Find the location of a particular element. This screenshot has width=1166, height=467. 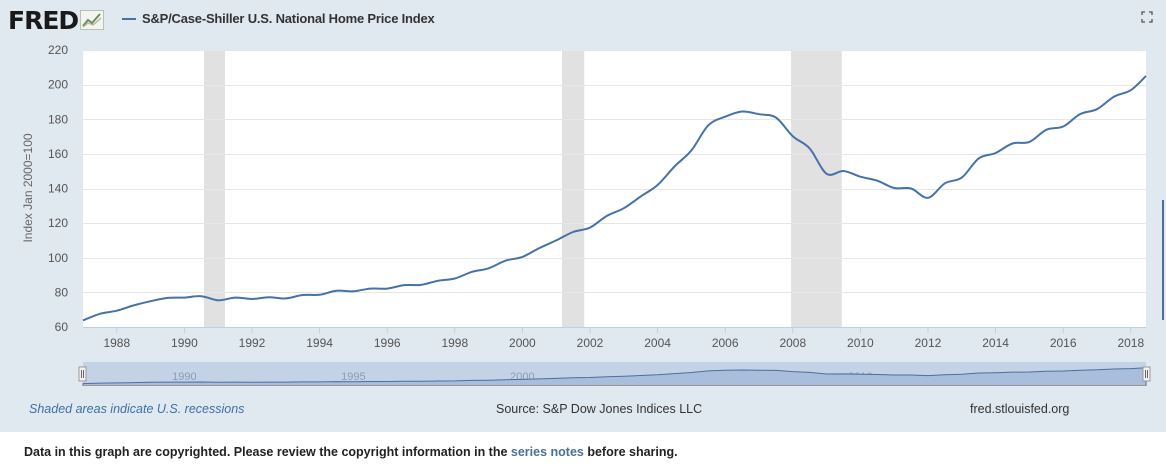

x-tick-label: 2014 is located at coordinates (995, 343).